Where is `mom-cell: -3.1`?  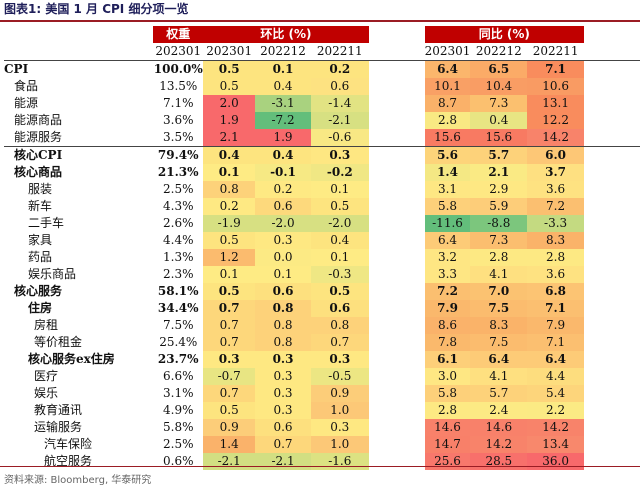
mom-cell: -3.1 is located at coordinates (283, 103).